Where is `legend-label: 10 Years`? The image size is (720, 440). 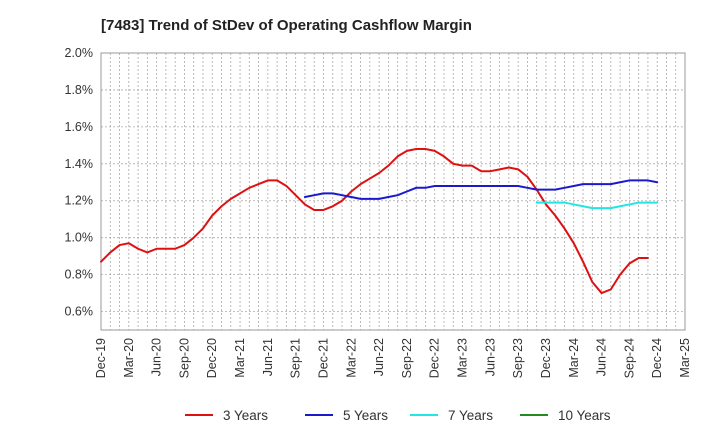
legend-label: 10 Years is located at coordinates (584, 415).